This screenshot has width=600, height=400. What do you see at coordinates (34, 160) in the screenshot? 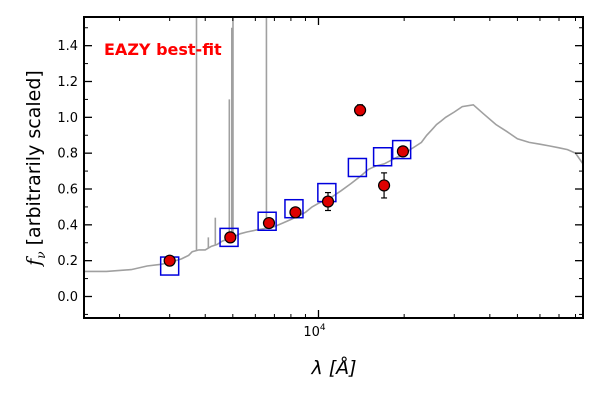
I see `y-axis-label-text: [arbitrarily scaled]` at bounding box center [34, 160].